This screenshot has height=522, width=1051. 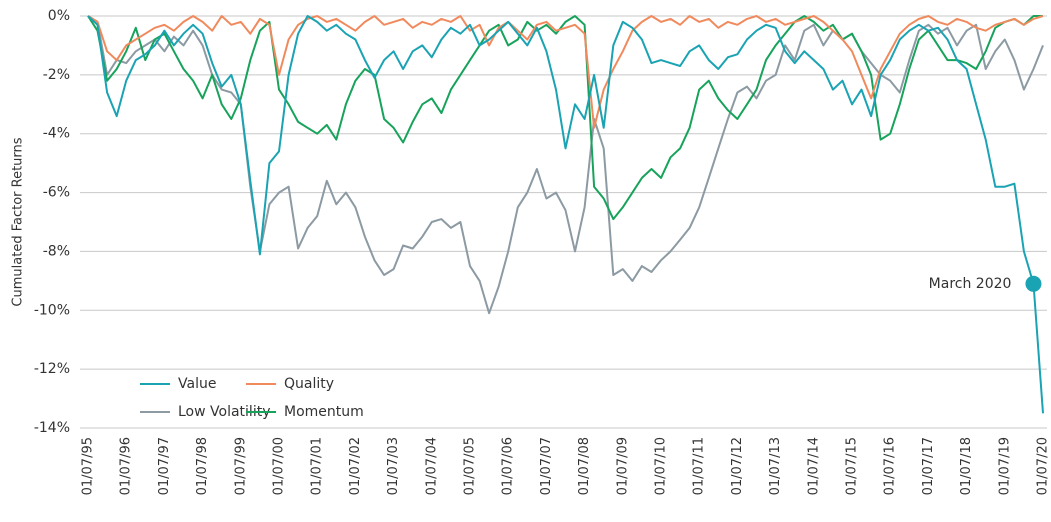 What do you see at coordinates (546, 466) in the screenshot?
I see `x-tick-label: 01/07/07` at bounding box center [546, 466].